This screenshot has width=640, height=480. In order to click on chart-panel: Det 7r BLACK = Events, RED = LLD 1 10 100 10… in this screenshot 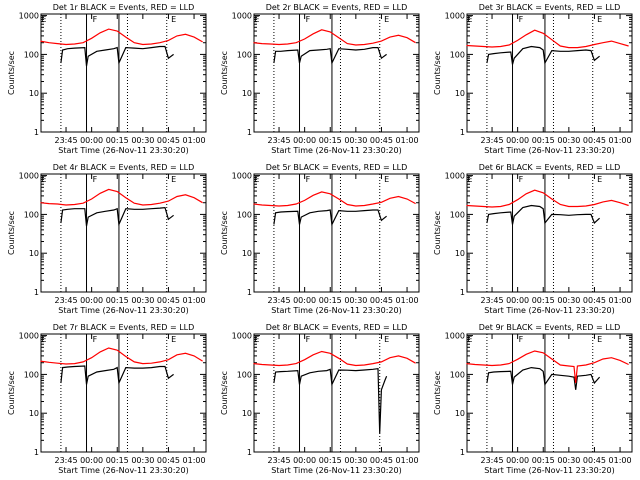, I will do `click(107, 399)`.